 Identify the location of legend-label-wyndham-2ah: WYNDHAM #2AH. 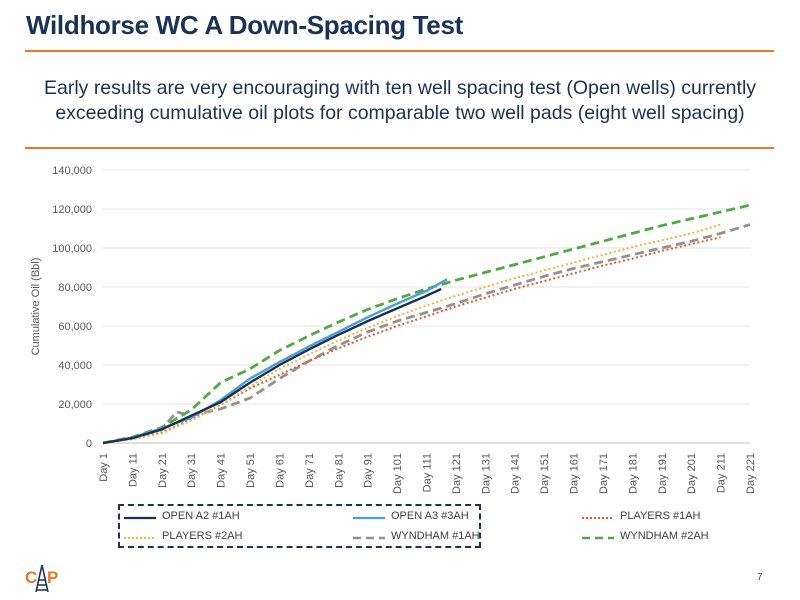
(664, 536).